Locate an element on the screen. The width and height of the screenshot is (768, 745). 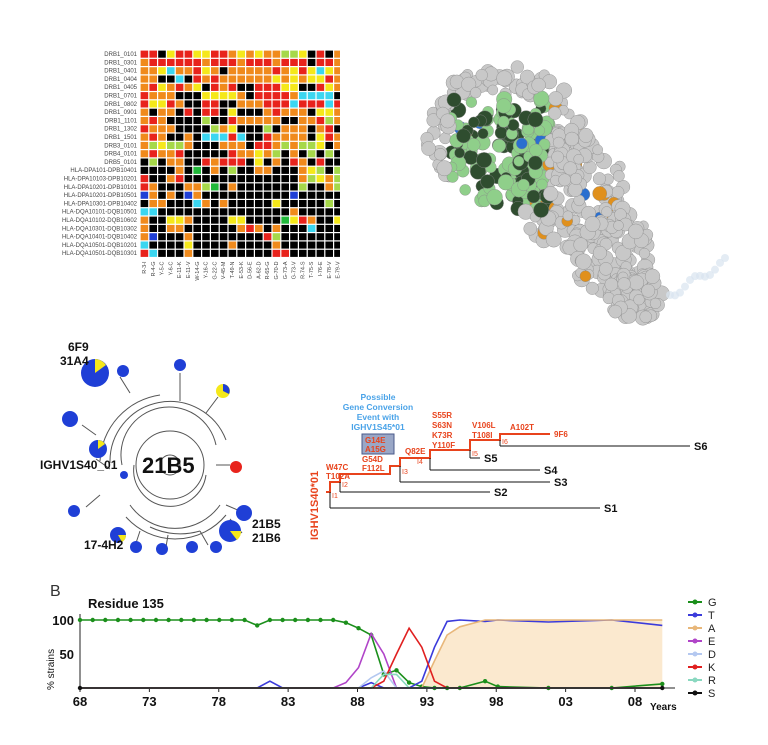
mutation-Y110F: Y110F is located at coordinates (443, 445).